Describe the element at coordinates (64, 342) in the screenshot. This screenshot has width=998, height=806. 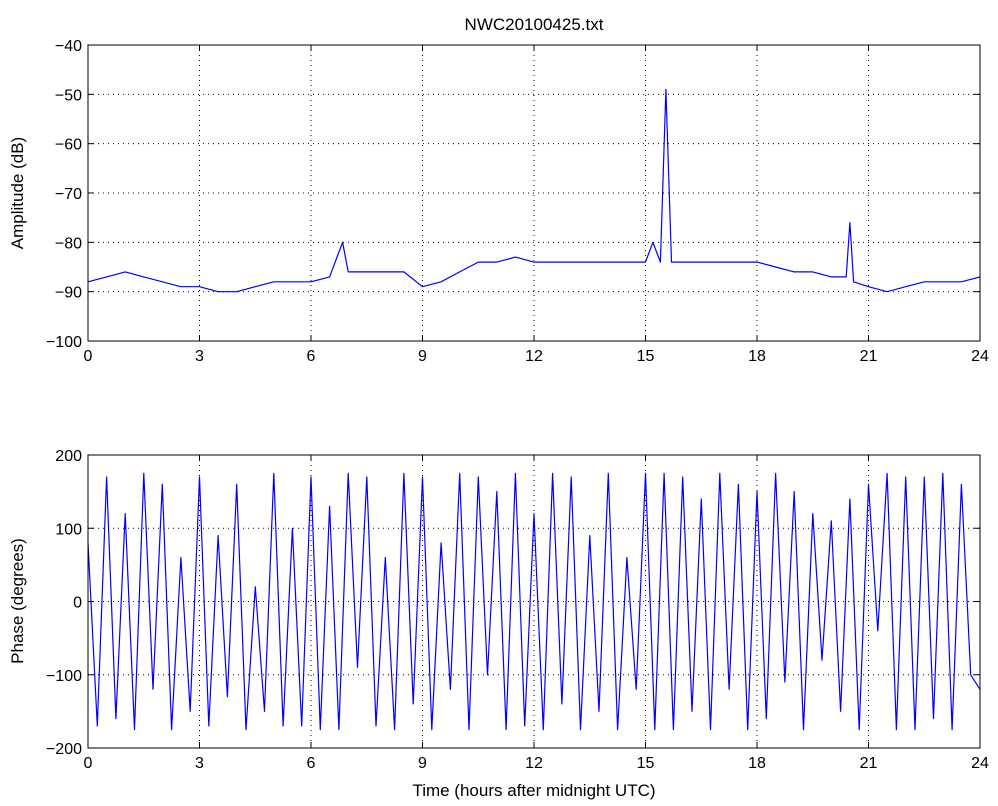
I see `amplitude-y-tick-label-0: −100` at that location.